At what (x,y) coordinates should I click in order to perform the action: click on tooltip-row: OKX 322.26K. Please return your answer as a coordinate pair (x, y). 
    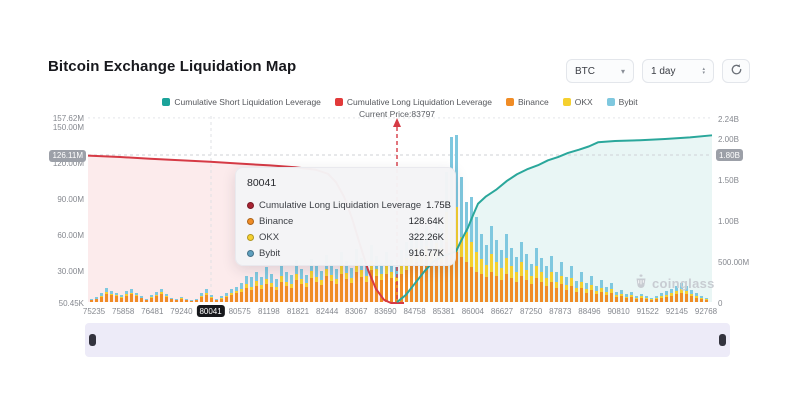
    Looking at the image, I should click on (345, 237).